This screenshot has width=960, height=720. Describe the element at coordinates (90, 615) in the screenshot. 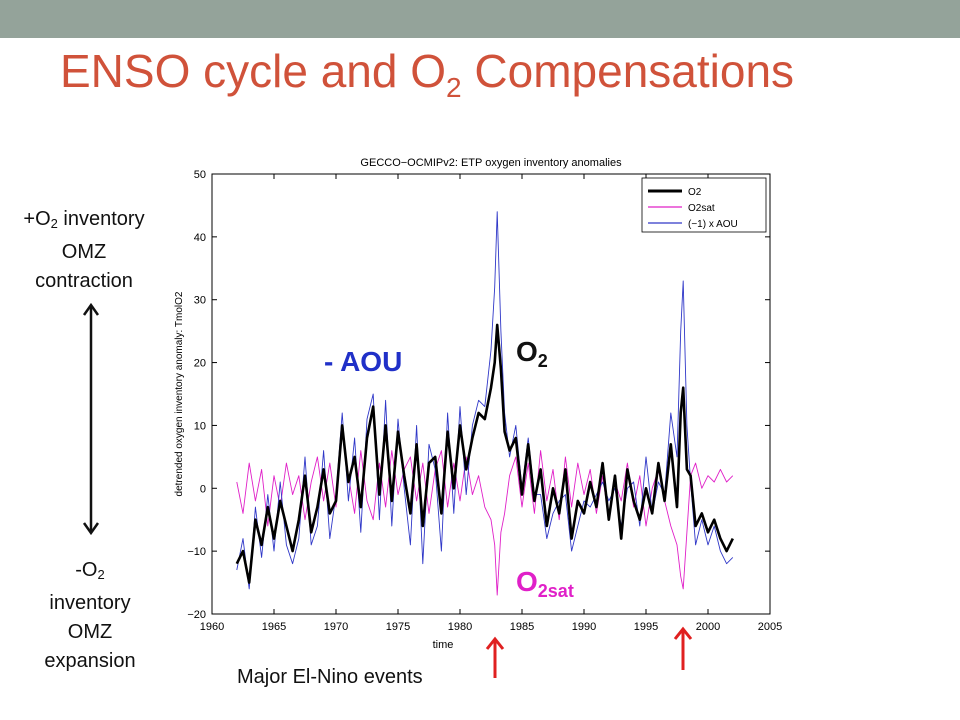

I see `expansion-label: -O2 inventory OMZ expansion` at that location.